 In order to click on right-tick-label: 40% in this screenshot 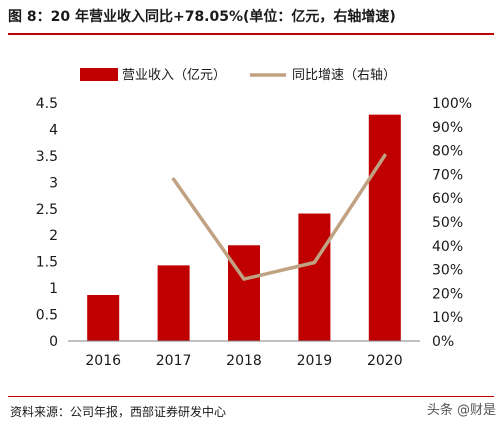, I will do `click(447, 247)`.